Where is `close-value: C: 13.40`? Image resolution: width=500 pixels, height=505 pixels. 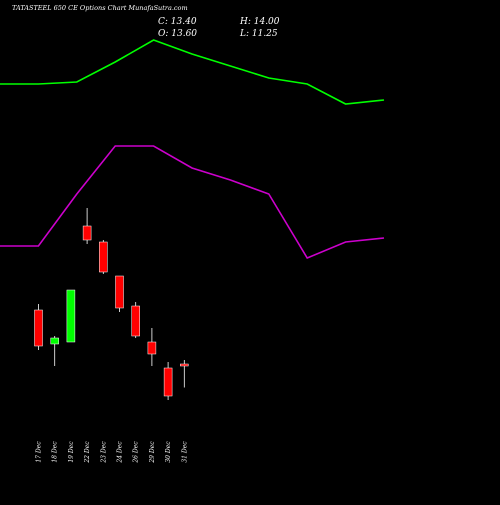 close-value: C: 13.40 is located at coordinates (177, 22).